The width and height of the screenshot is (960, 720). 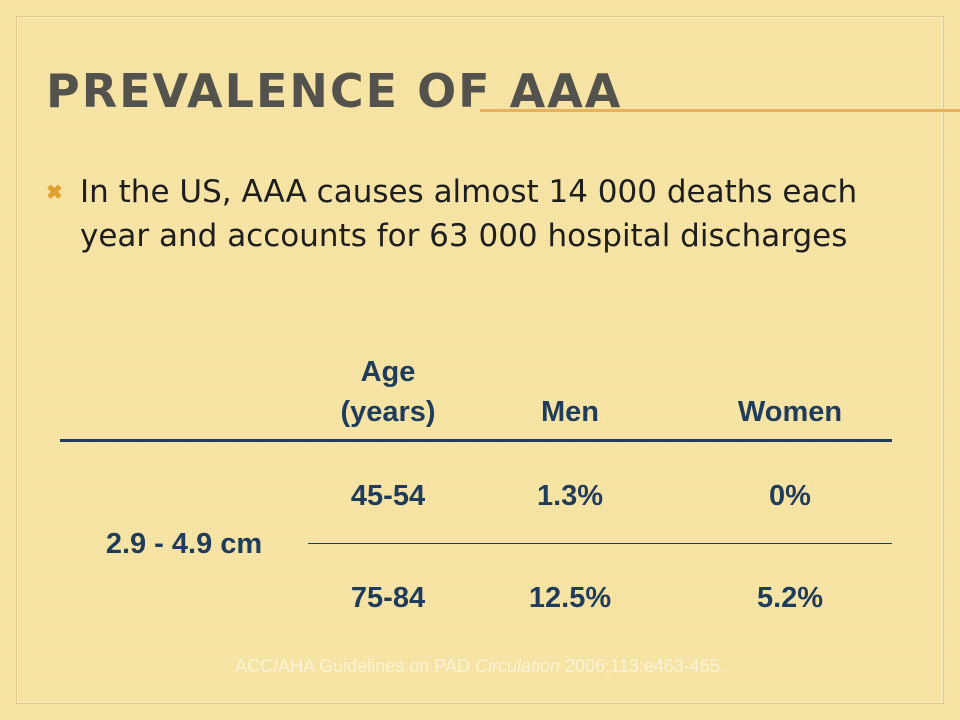 What do you see at coordinates (720, 110) in the screenshot?
I see `title-underline` at bounding box center [720, 110].